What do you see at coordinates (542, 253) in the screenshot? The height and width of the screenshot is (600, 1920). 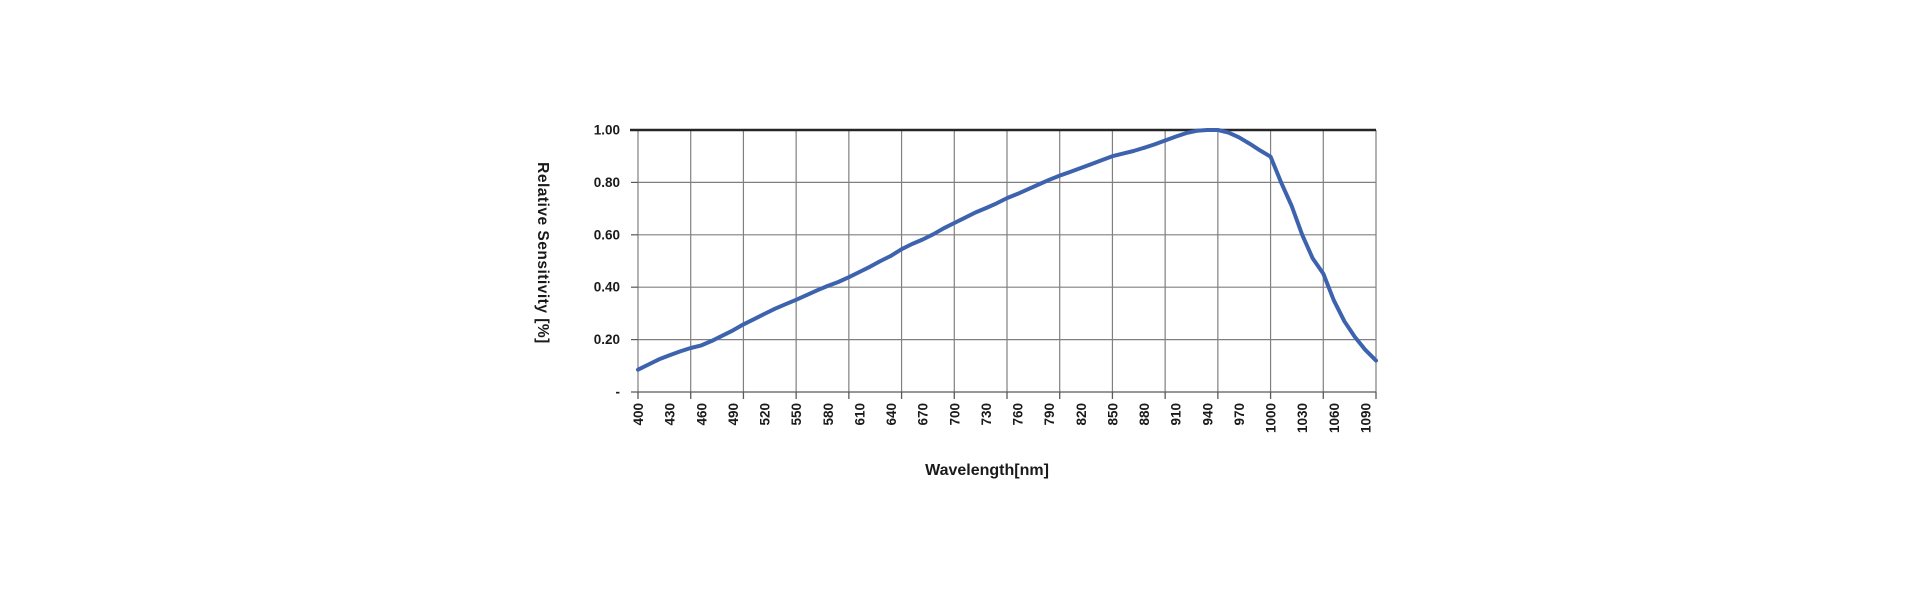 I see `y-axis-title: Relative Sensitivity [%]` at bounding box center [542, 253].